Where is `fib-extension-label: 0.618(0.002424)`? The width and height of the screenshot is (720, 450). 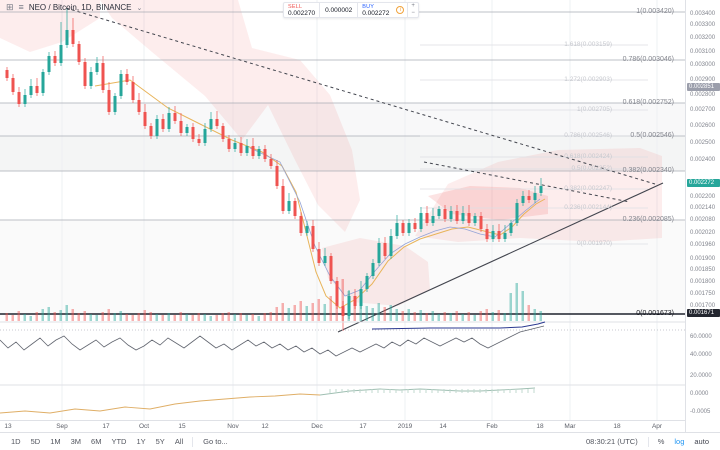
fib-extension-label: 0.618(0.002424) is located at coordinates (588, 156).